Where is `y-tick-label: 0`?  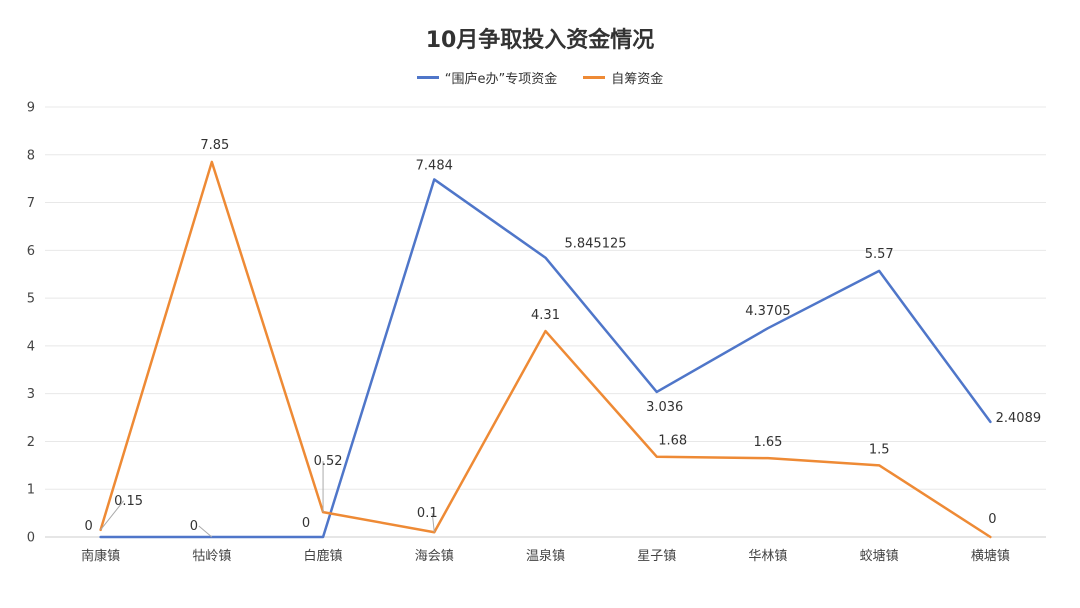 y-tick-label: 0 is located at coordinates (31, 538).